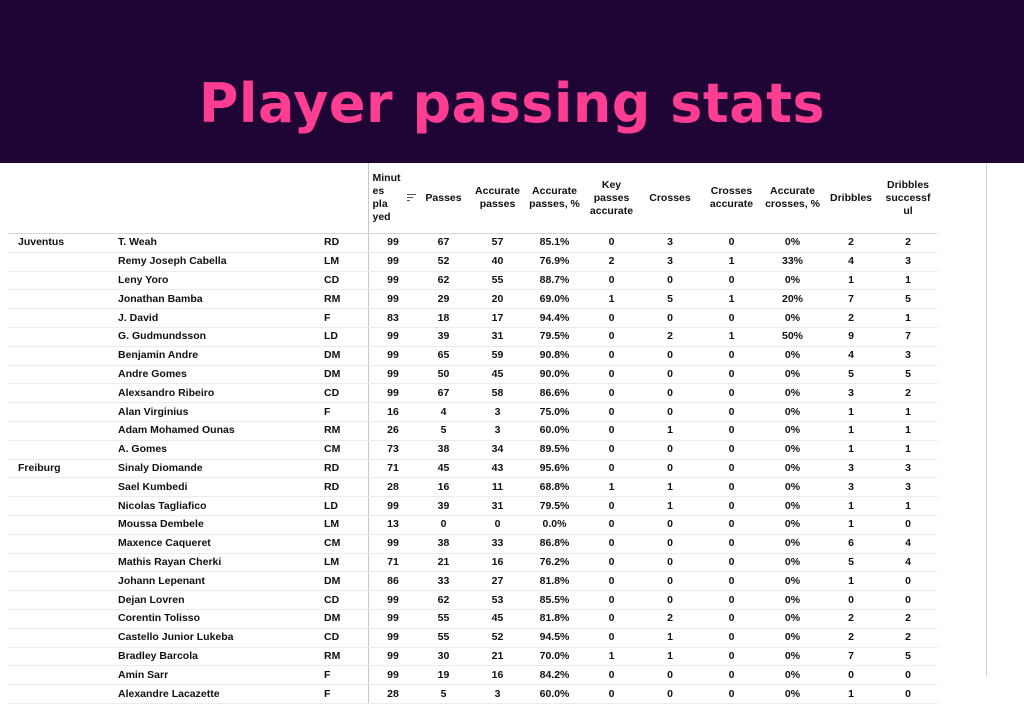 Image resolution: width=1024 pixels, height=704 pixels. What do you see at coordinates (443, 412) in the screenshot?
I see `cell-passes: 4` at bounding box center [443, 412].